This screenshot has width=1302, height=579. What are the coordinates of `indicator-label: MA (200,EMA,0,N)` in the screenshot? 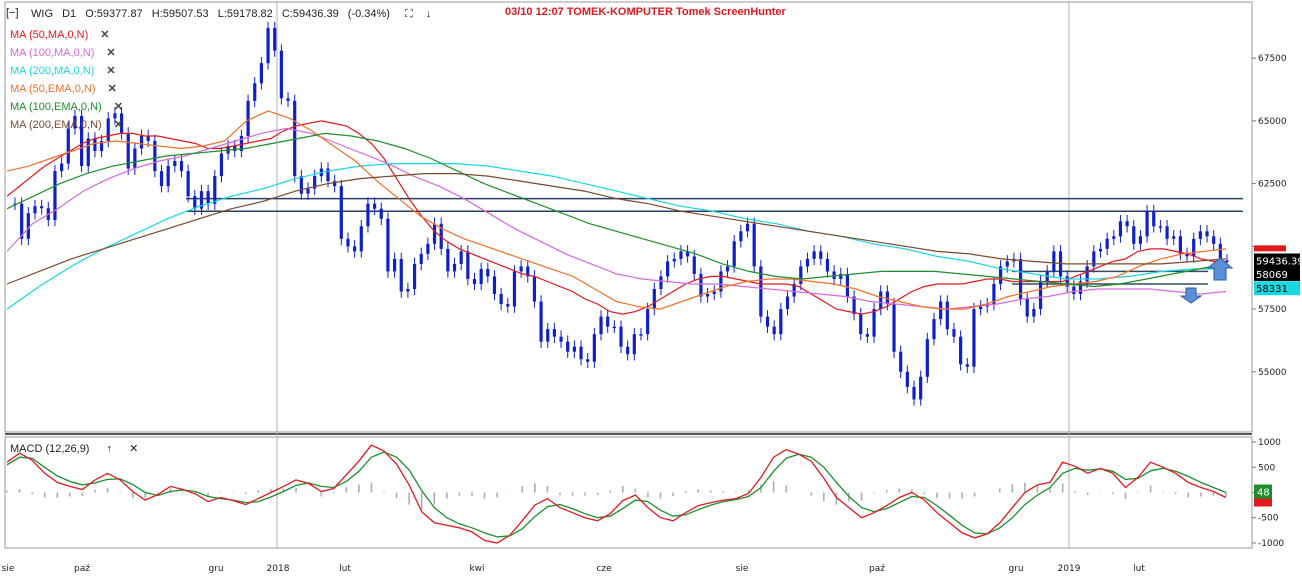 It's located at (56, 125).